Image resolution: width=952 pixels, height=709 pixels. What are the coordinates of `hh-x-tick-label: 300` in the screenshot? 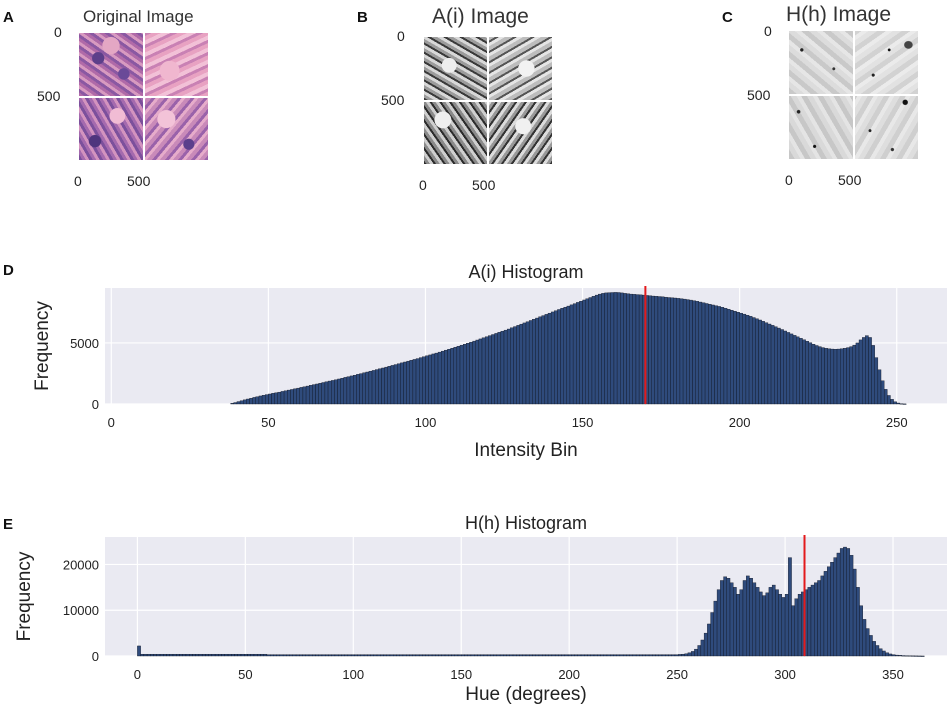 It's located at (785, 674).